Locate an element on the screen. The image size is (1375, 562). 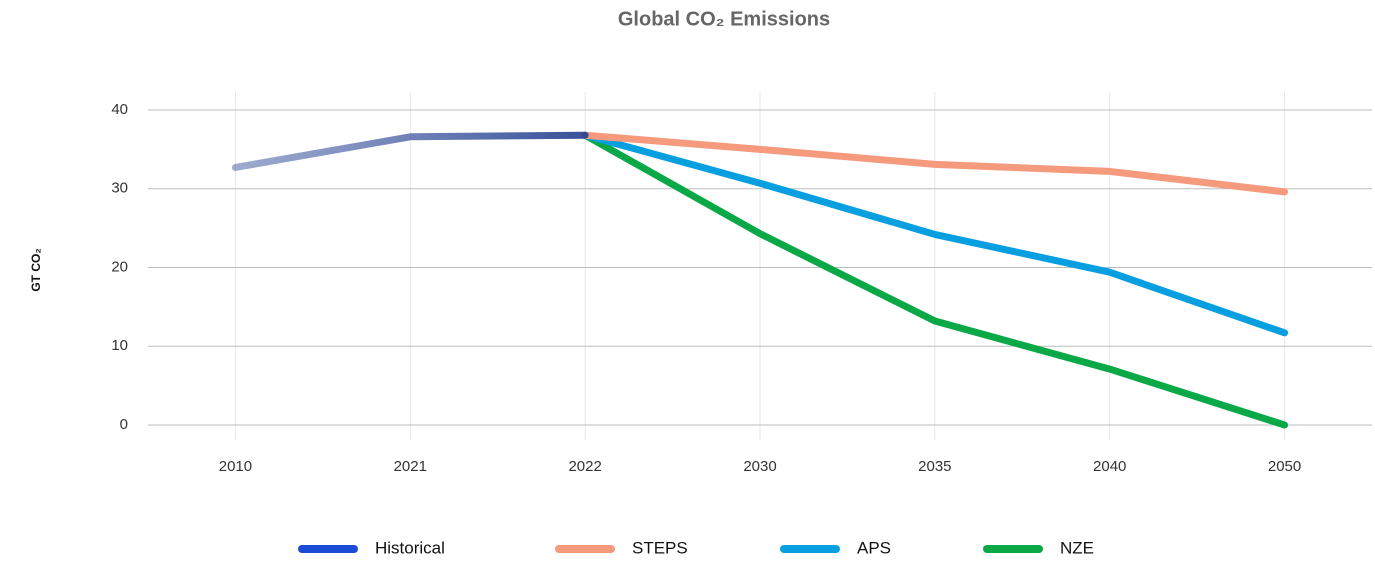
y-axis-label: GT CO₂ is located at coordinates (36, 269).